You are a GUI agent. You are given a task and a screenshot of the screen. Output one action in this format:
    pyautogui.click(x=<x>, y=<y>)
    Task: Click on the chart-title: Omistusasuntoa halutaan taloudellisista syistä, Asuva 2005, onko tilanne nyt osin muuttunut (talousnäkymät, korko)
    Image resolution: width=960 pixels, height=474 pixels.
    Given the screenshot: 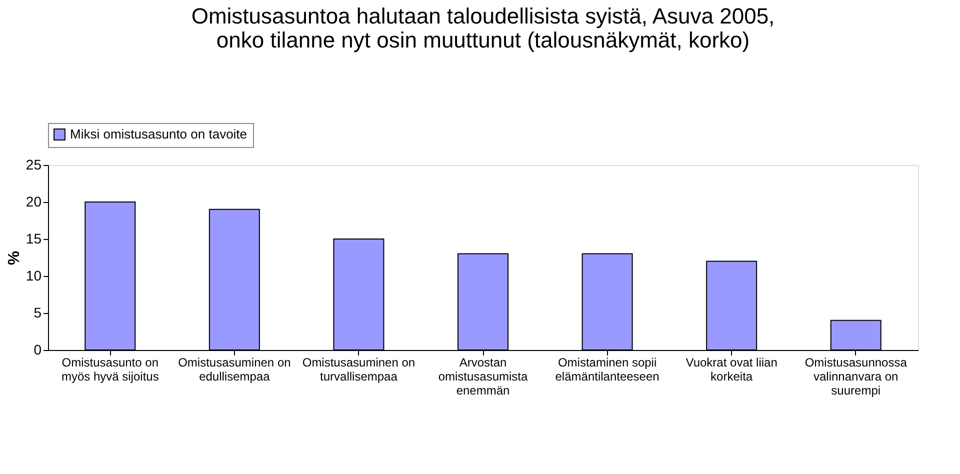 What is the action you would take?
    pyautogui.click(x=483, y=28)
    